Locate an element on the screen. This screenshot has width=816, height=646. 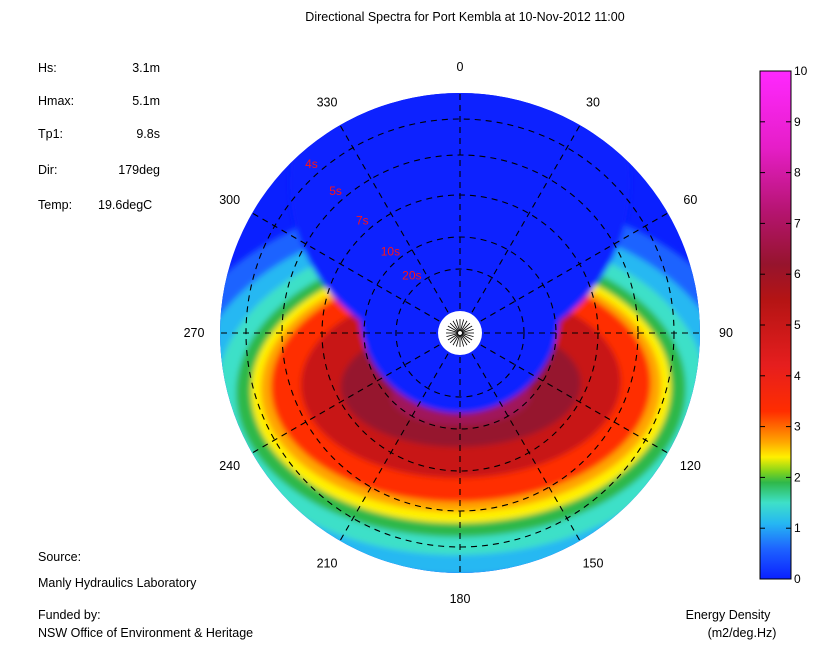
stat-value-tp1: 9.8s is located at coordinates (148, 134).